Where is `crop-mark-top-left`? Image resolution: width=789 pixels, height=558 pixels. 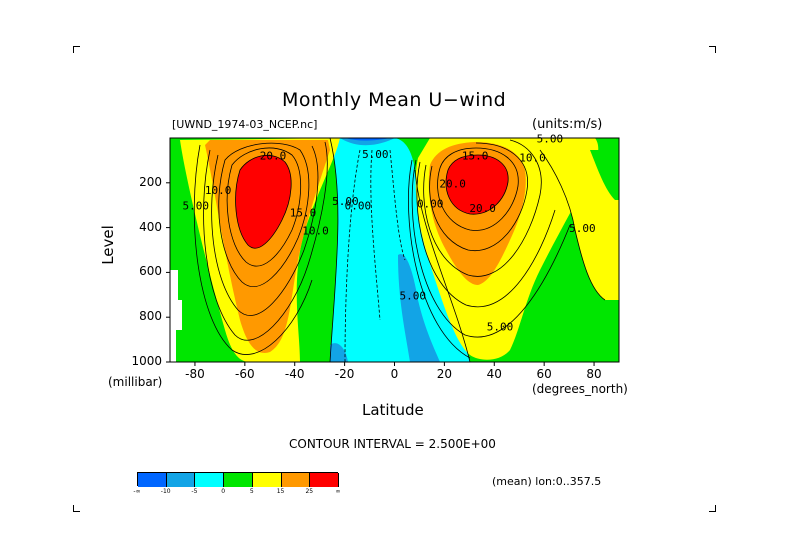
crop-mark-top-left is located at coordinates (76, 49).